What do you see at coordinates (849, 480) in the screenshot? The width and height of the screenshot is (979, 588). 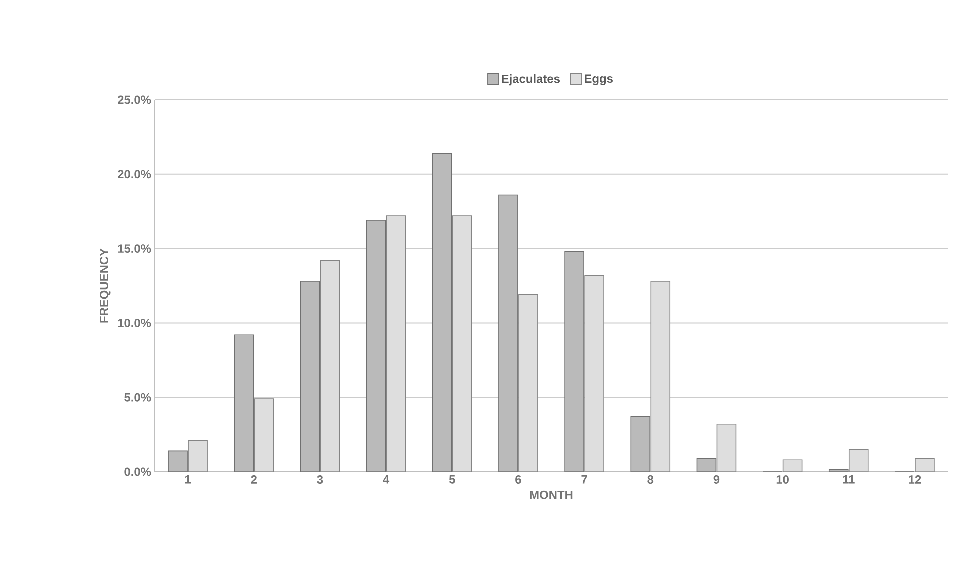 I see `x-tick-label: 11` at bounding box center [849, 480].